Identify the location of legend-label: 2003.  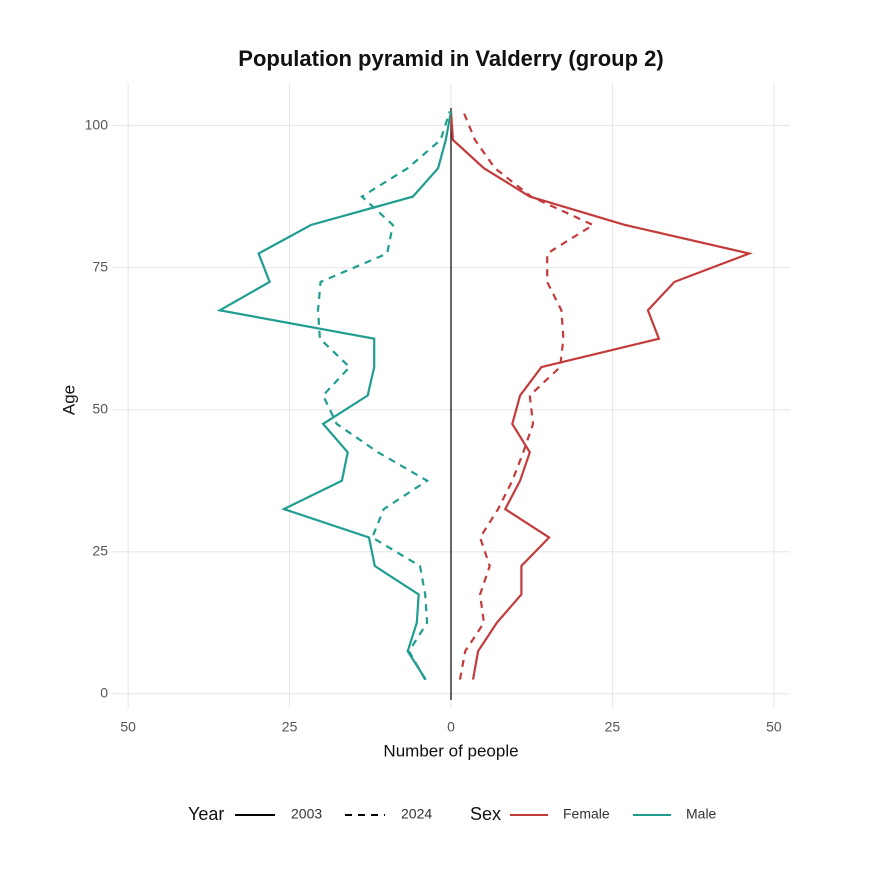
(306, 814).